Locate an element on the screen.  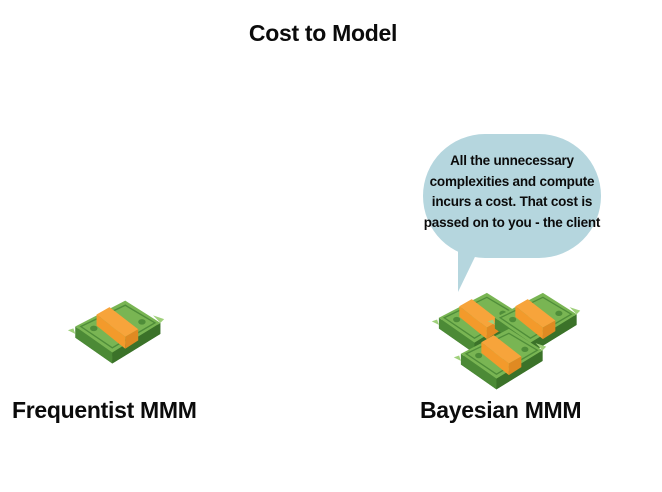
speech-bubble-tail is located at coordinates (473, 261).